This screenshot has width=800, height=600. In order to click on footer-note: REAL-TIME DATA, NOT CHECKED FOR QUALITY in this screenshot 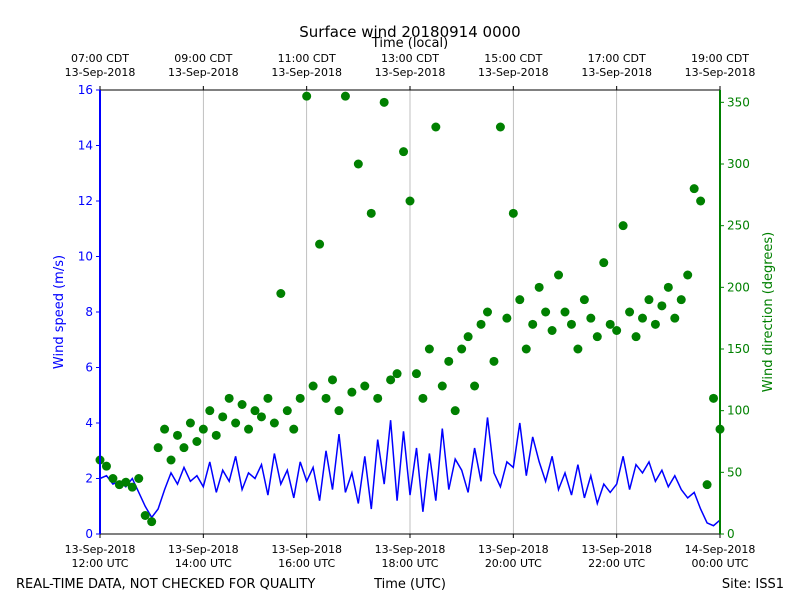, I will do `click(165, 584)`.